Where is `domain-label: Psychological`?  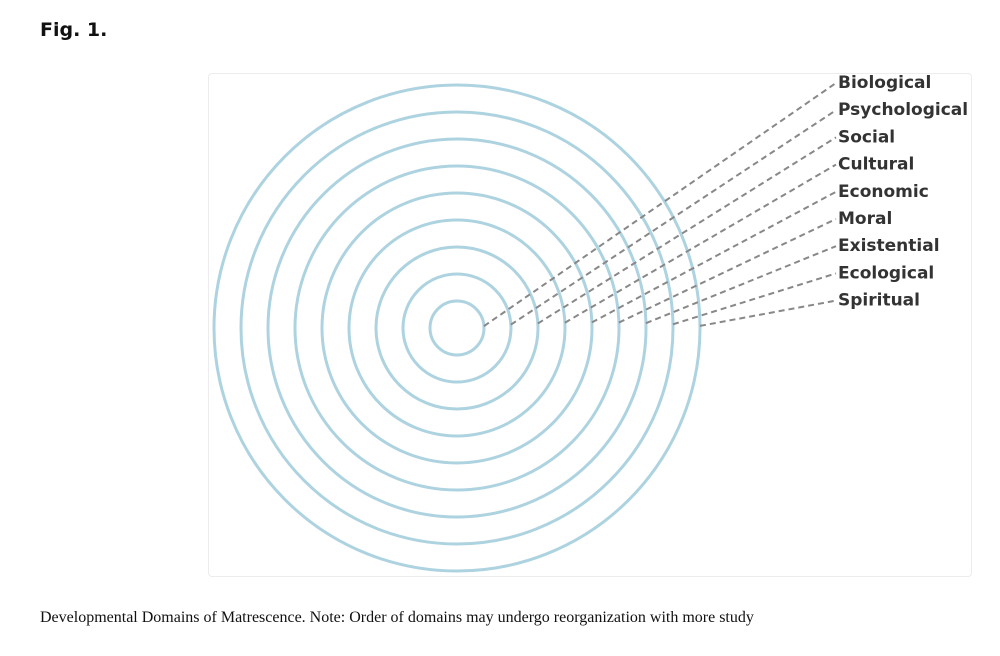
domain-label: Psychological is located at coordinates (903, 110).